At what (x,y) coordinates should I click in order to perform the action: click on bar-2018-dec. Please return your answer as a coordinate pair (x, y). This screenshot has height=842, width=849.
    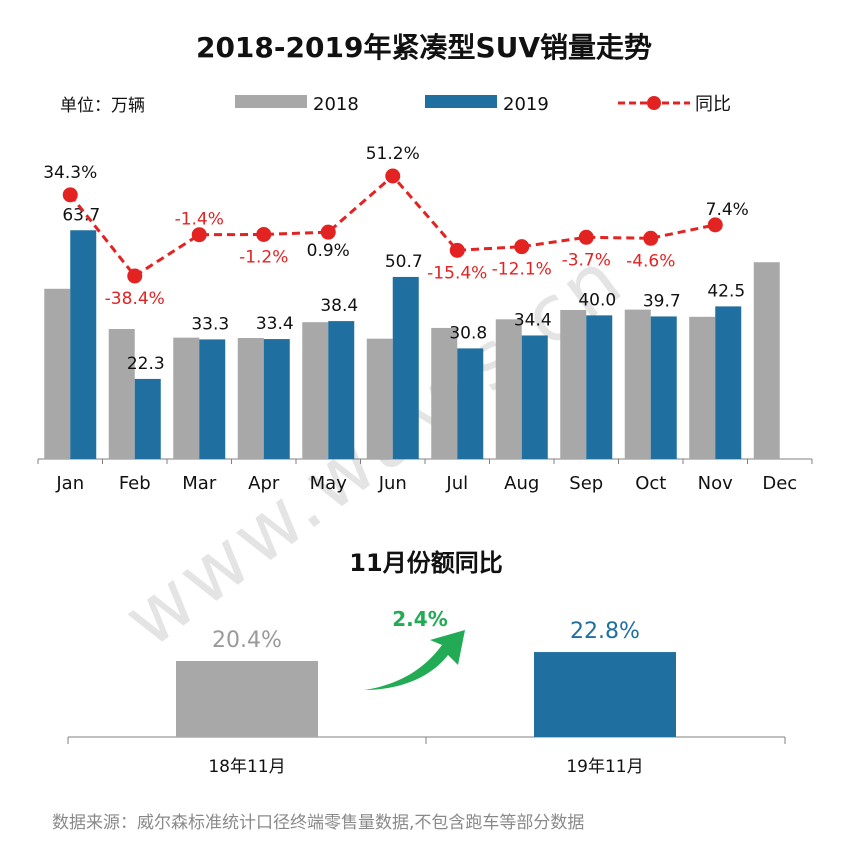
    Looking at the image, I should click on (766, 360).